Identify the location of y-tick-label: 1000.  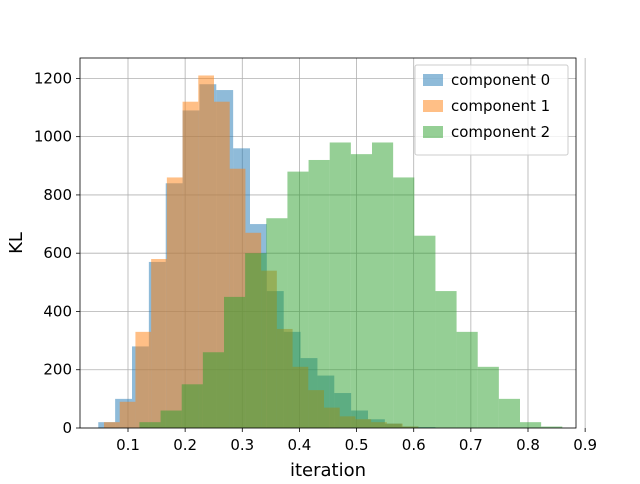
(53, 137).